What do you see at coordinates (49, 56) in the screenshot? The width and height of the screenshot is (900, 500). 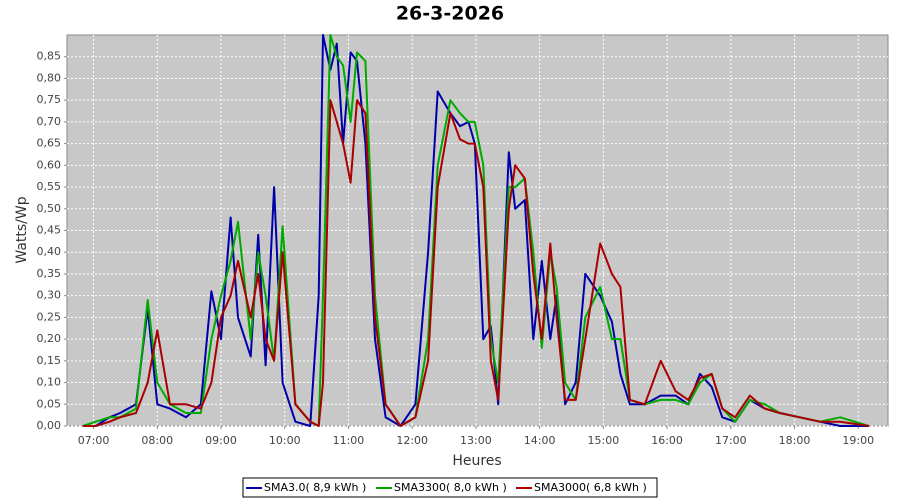 I see `y-tick-label: 0,85` at bounding box center [49, 56].